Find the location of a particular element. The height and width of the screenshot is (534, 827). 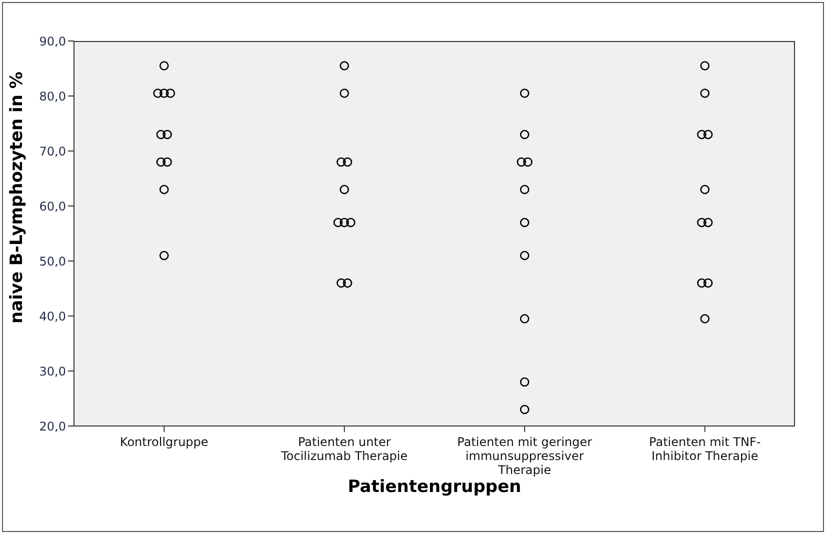

y-tick-label: 70,0 is located at coordinates (52, 151).